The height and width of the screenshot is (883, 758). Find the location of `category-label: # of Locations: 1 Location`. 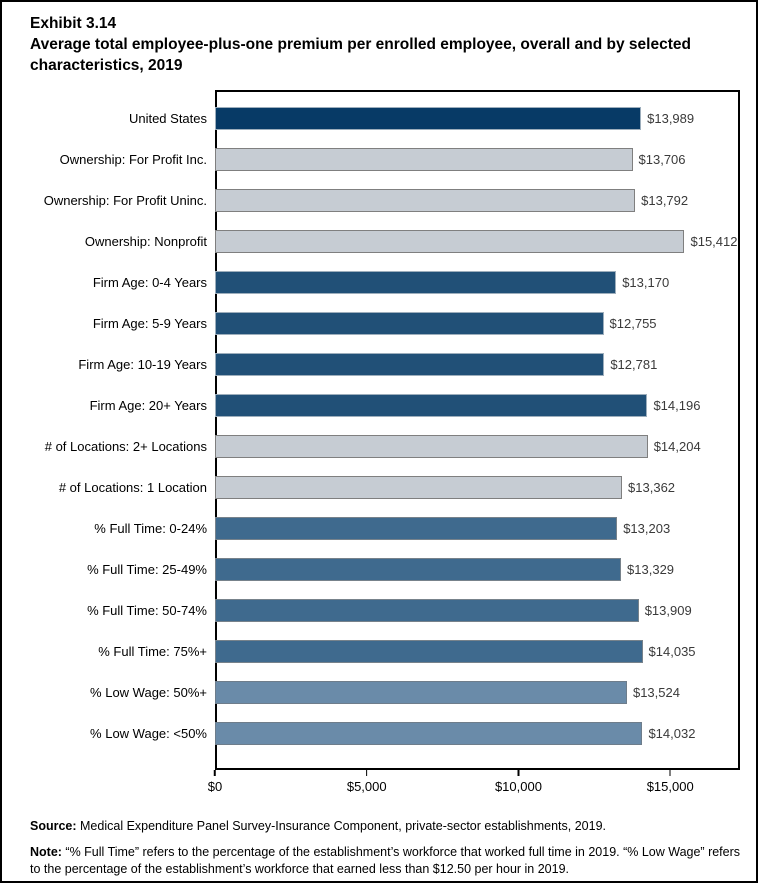

category-label: # of Locations: 1 Location is located at coordinates (132, 487).